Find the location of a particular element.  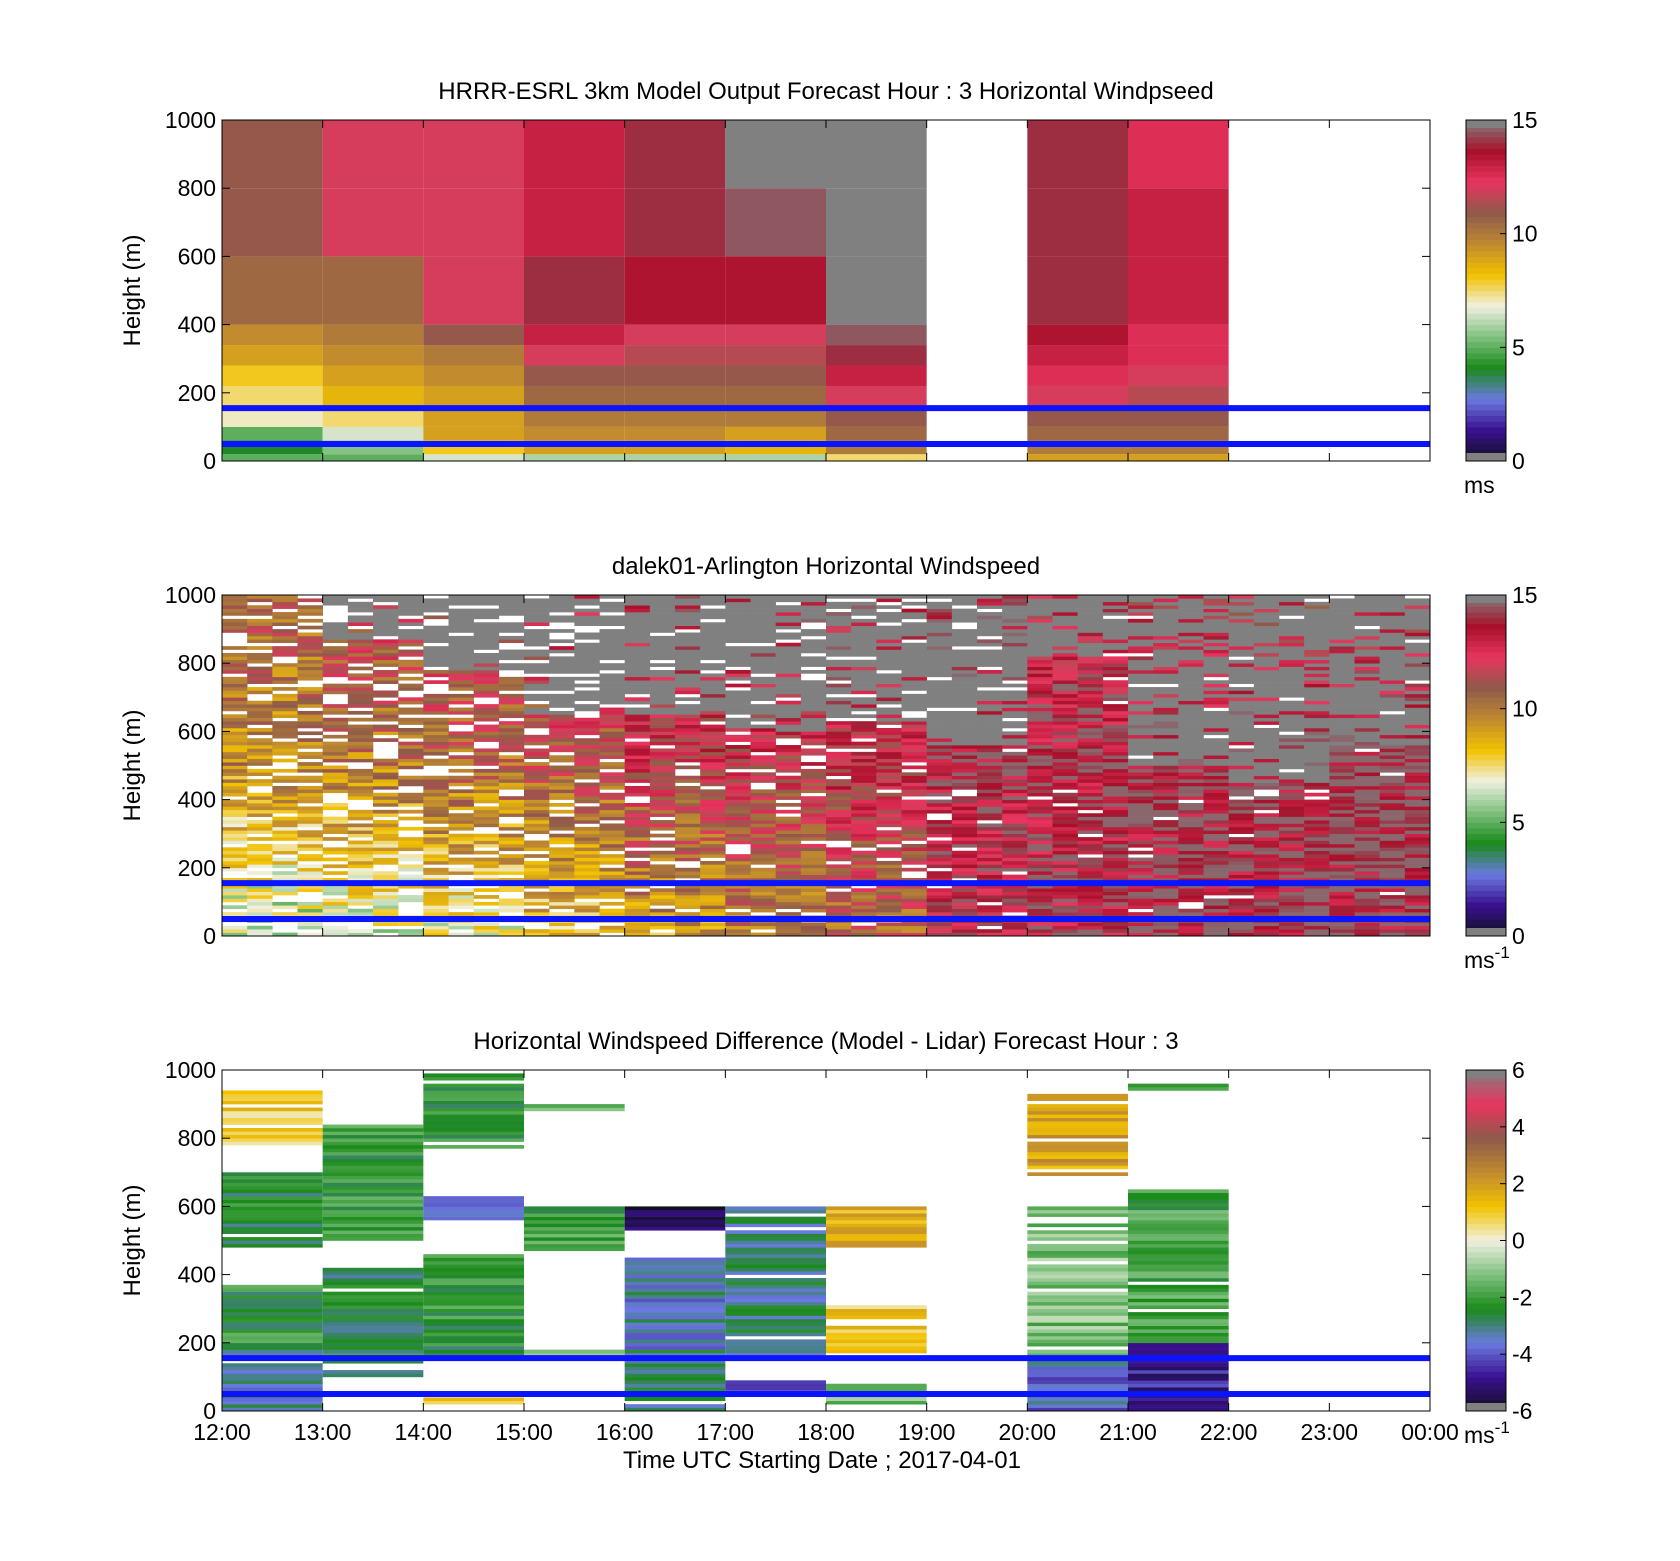

colorbar-over is located at coordinates (1486, 599).